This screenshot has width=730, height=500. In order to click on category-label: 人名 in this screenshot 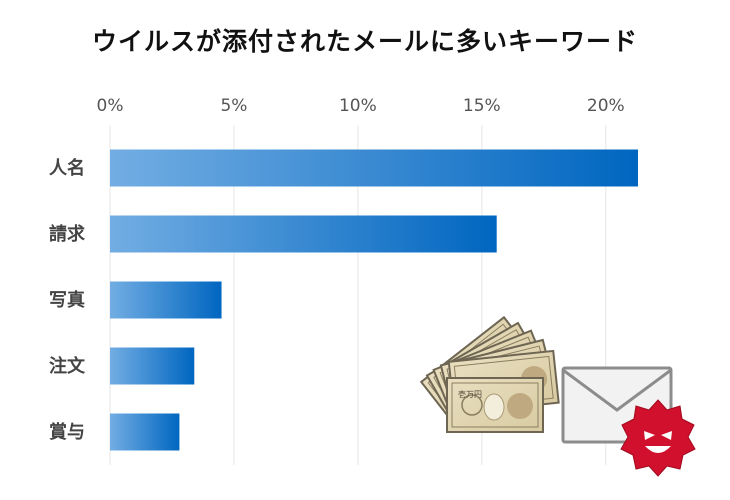, I will do `click(67, 168)`.